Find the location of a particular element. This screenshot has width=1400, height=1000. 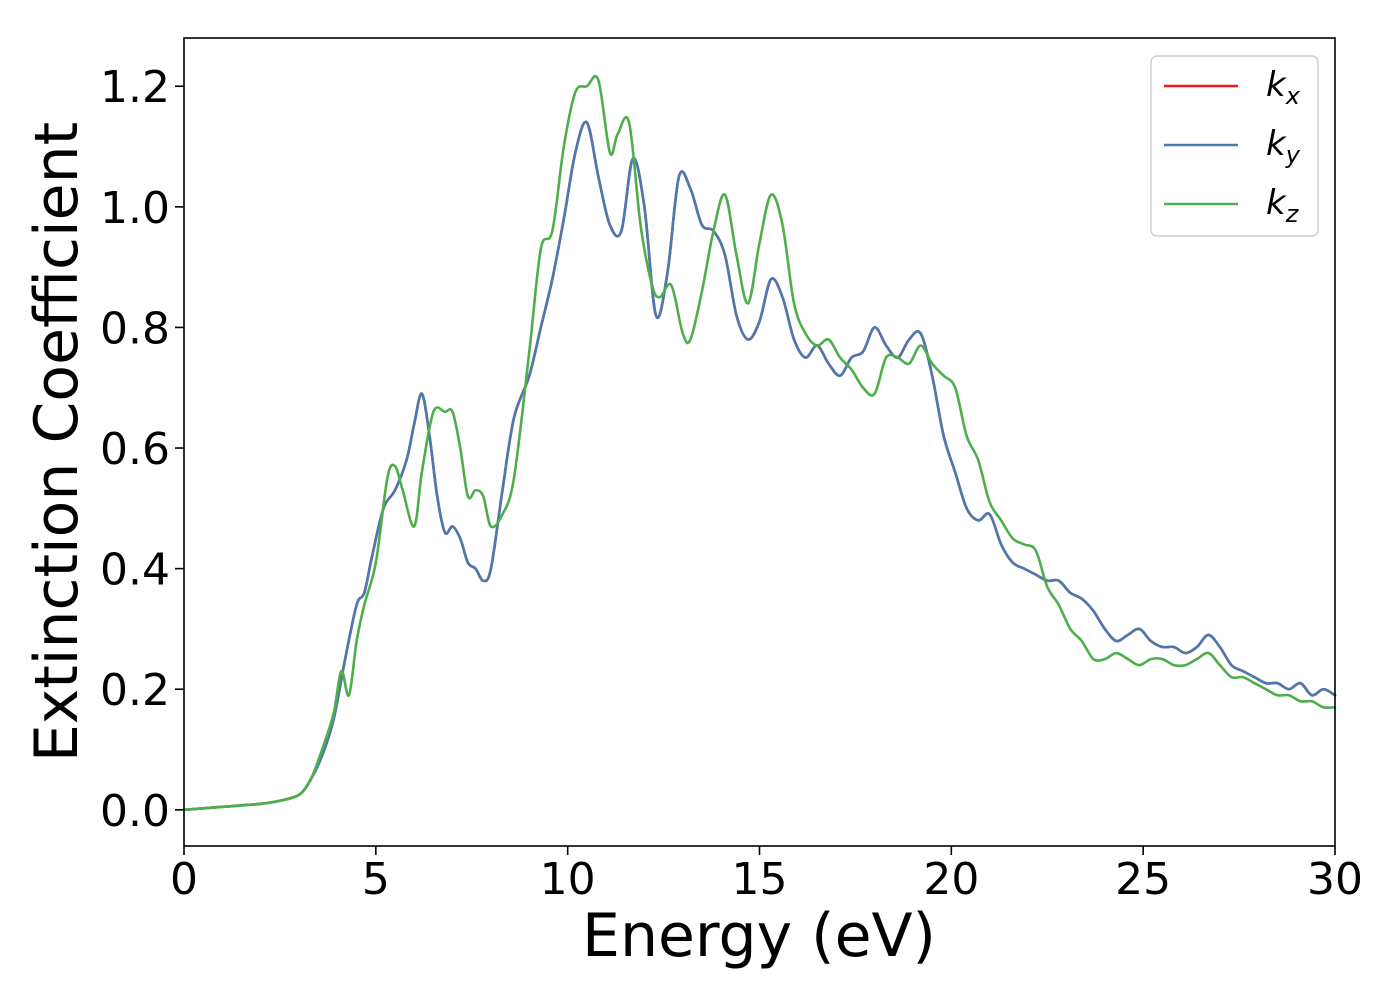

y-tick-label: 0.0 is located at coordinates (135, 811).